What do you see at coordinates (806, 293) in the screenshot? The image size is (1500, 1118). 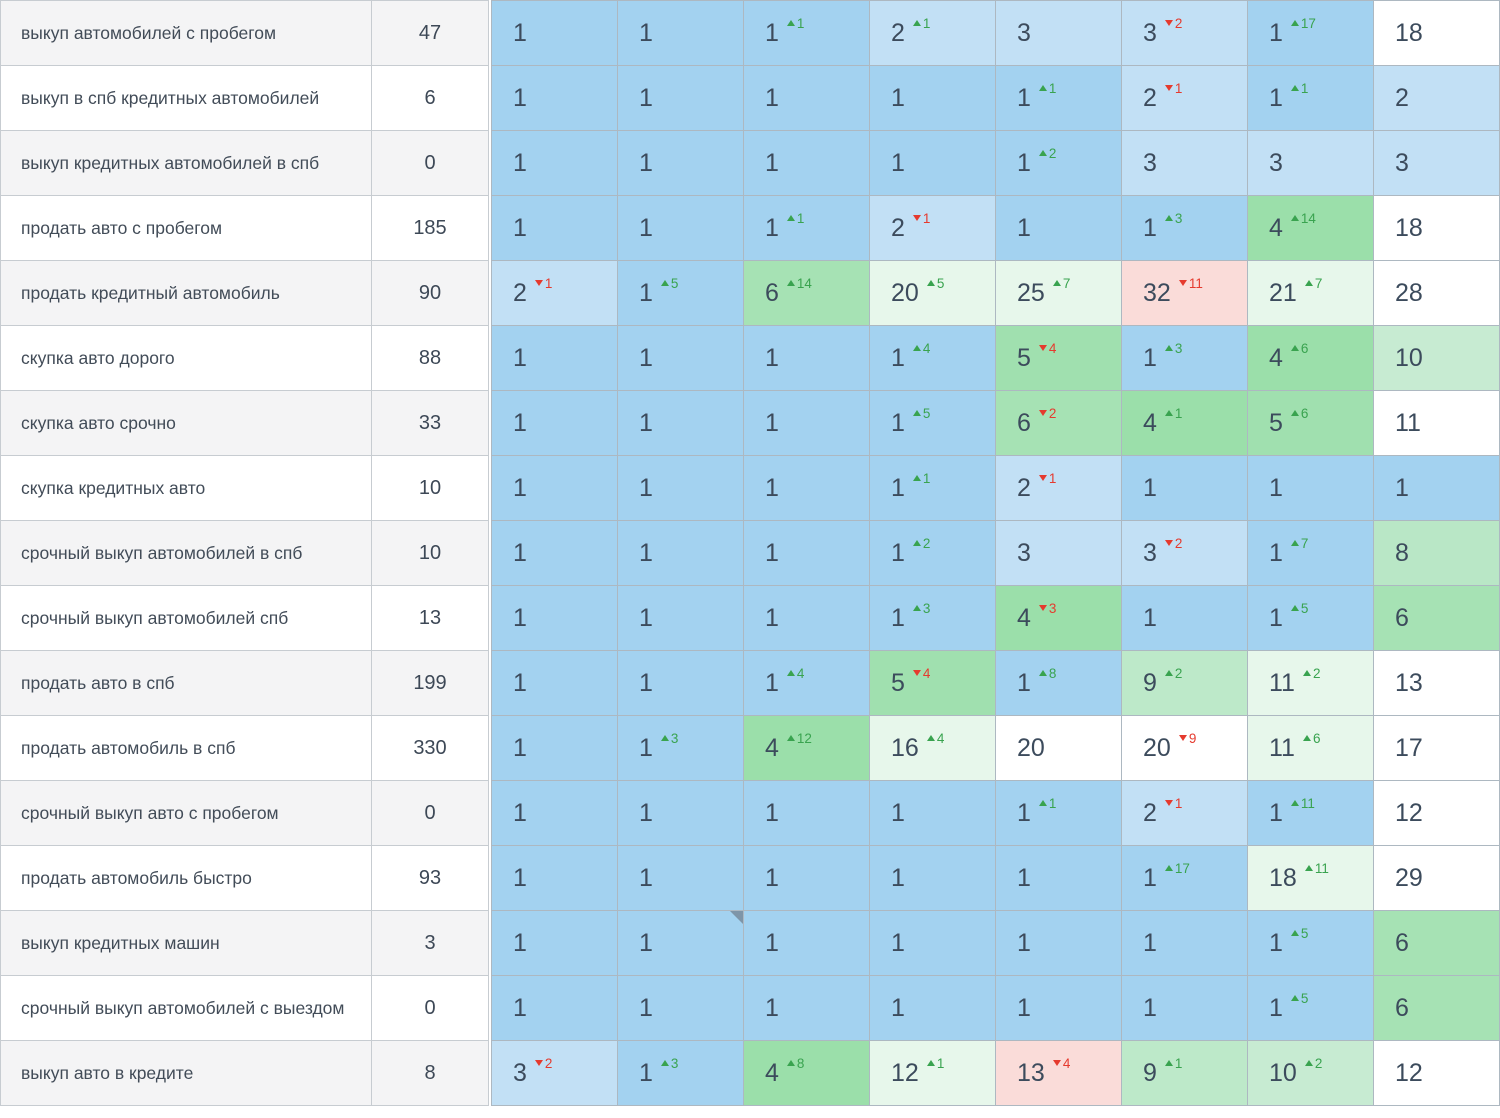 I see `position-cell: 6 14` at bounding box center [806, 293].